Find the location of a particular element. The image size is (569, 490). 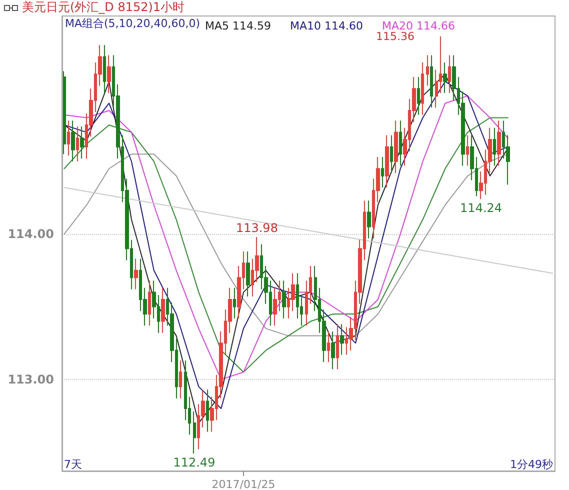

chart-title: 美元日元(外汇_D 8152)1小时 is located at coordinates (103, 8).